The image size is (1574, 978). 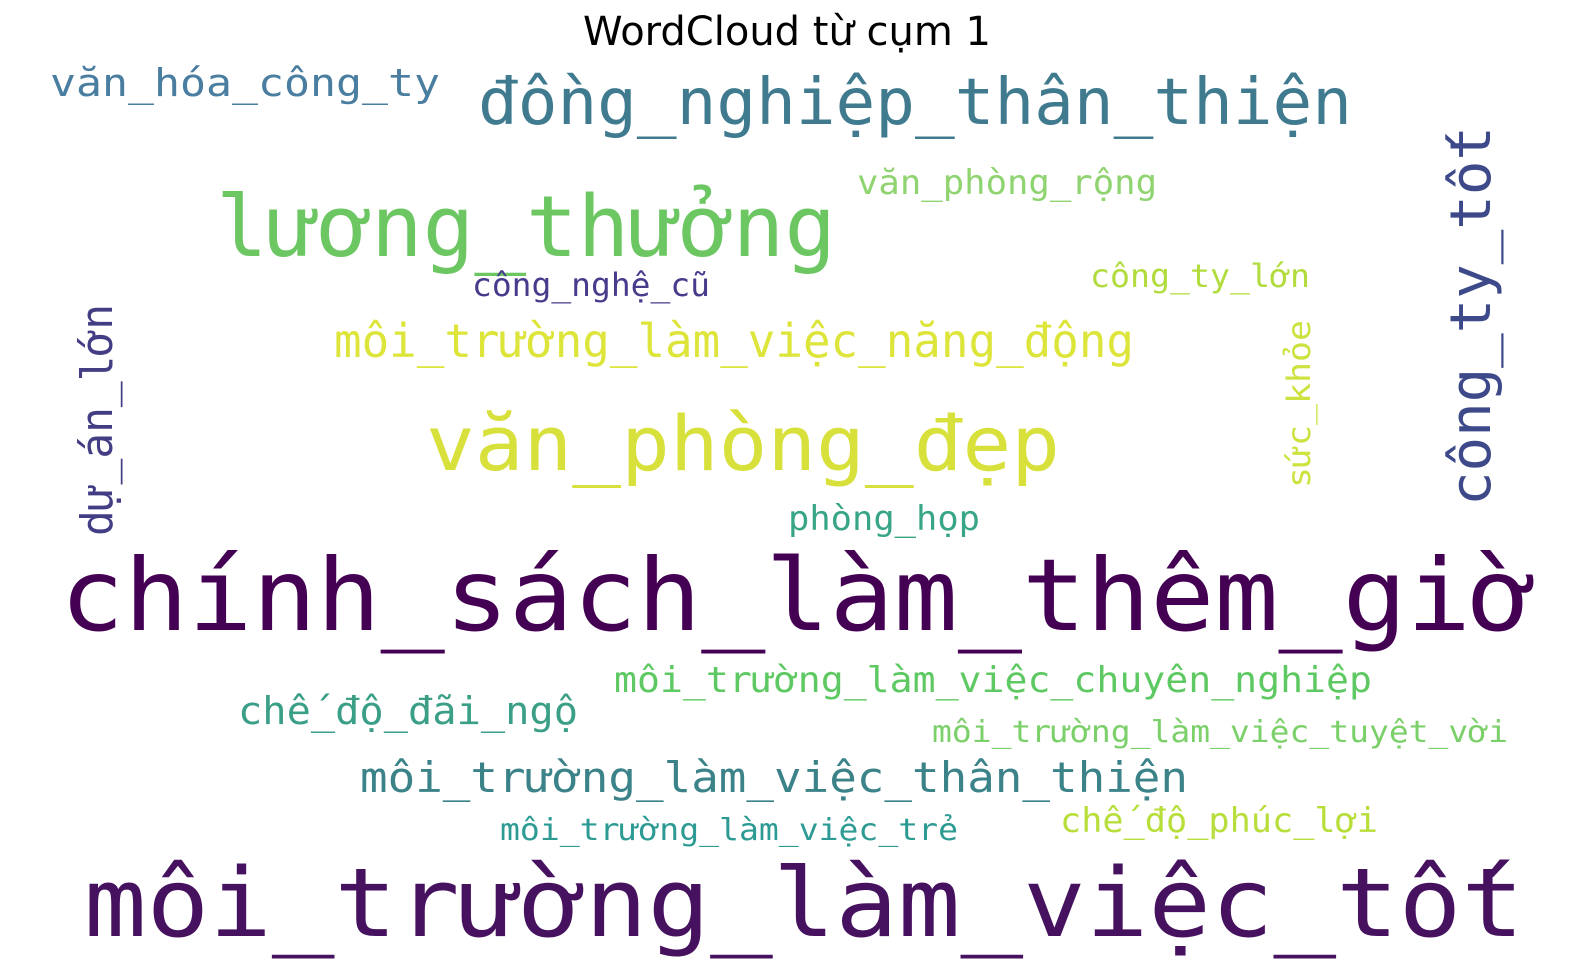 I want to click on word-4: văn_phòng_đẹp, so click(x=743, y=443).